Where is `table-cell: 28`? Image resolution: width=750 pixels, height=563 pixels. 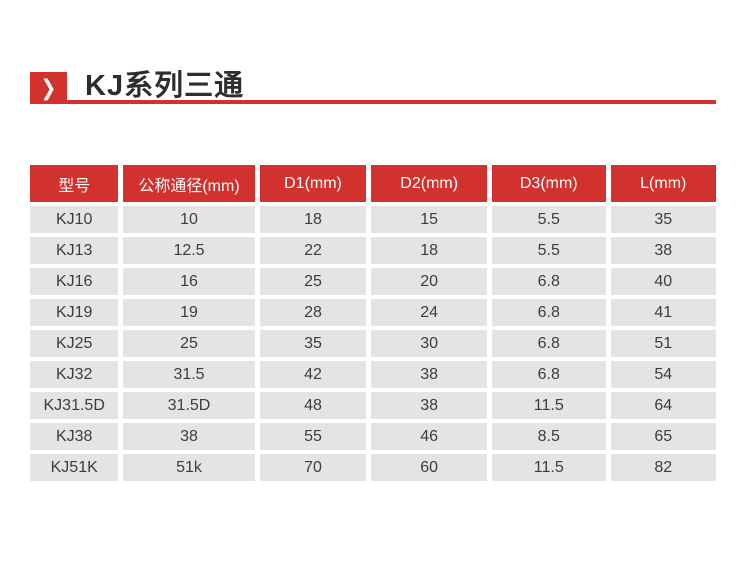
table-cell: 28 is located at coordinates (313, 312).